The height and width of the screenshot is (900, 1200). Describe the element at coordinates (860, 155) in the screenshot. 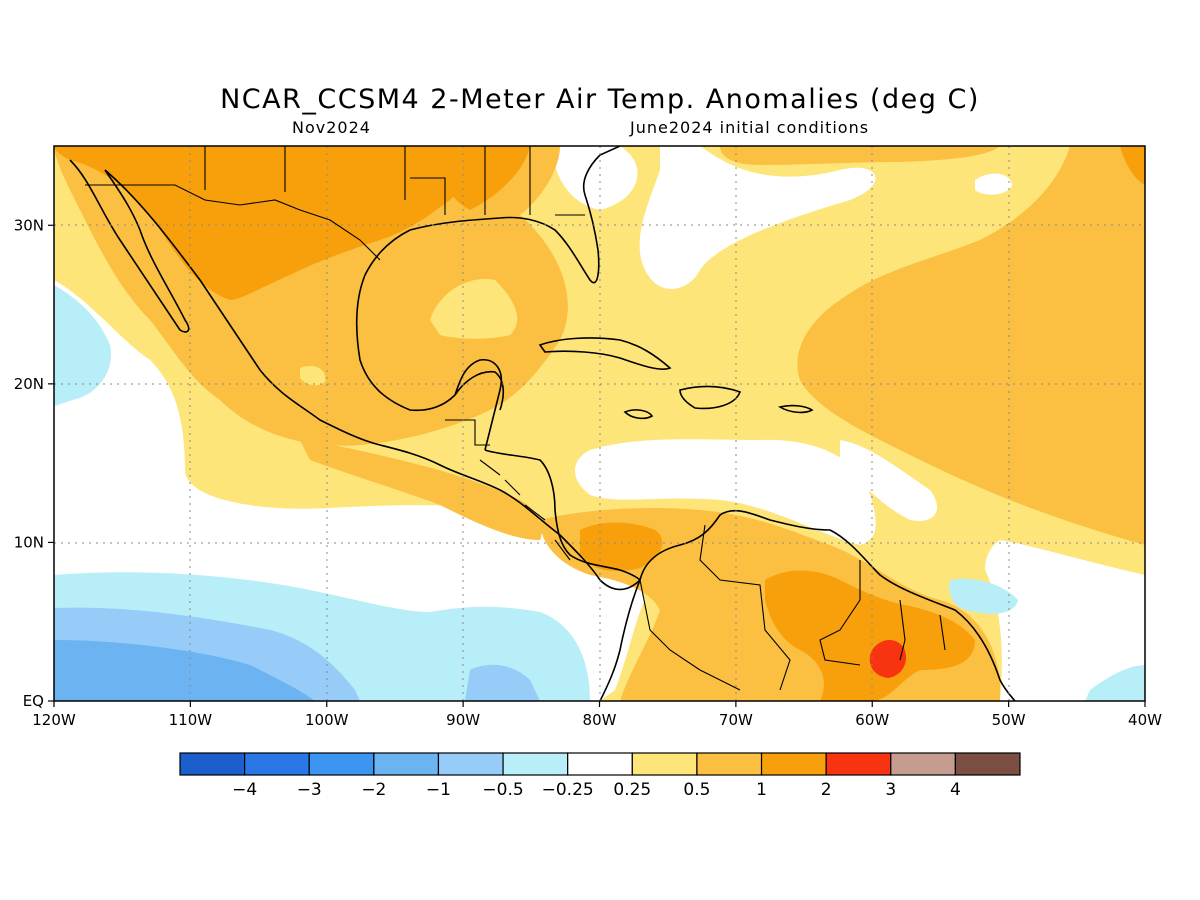

I see `warm-region-atlantic-north` at that location.